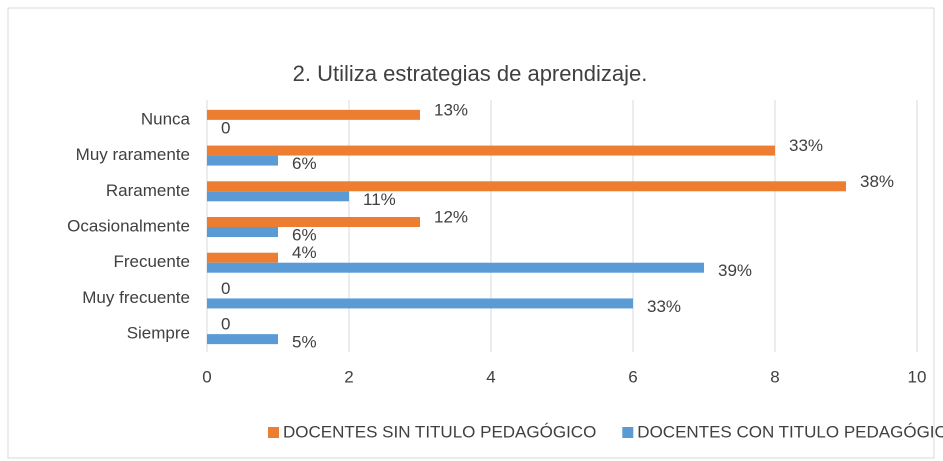  I want to click on x-tick-label: 6, so click(632, 376).